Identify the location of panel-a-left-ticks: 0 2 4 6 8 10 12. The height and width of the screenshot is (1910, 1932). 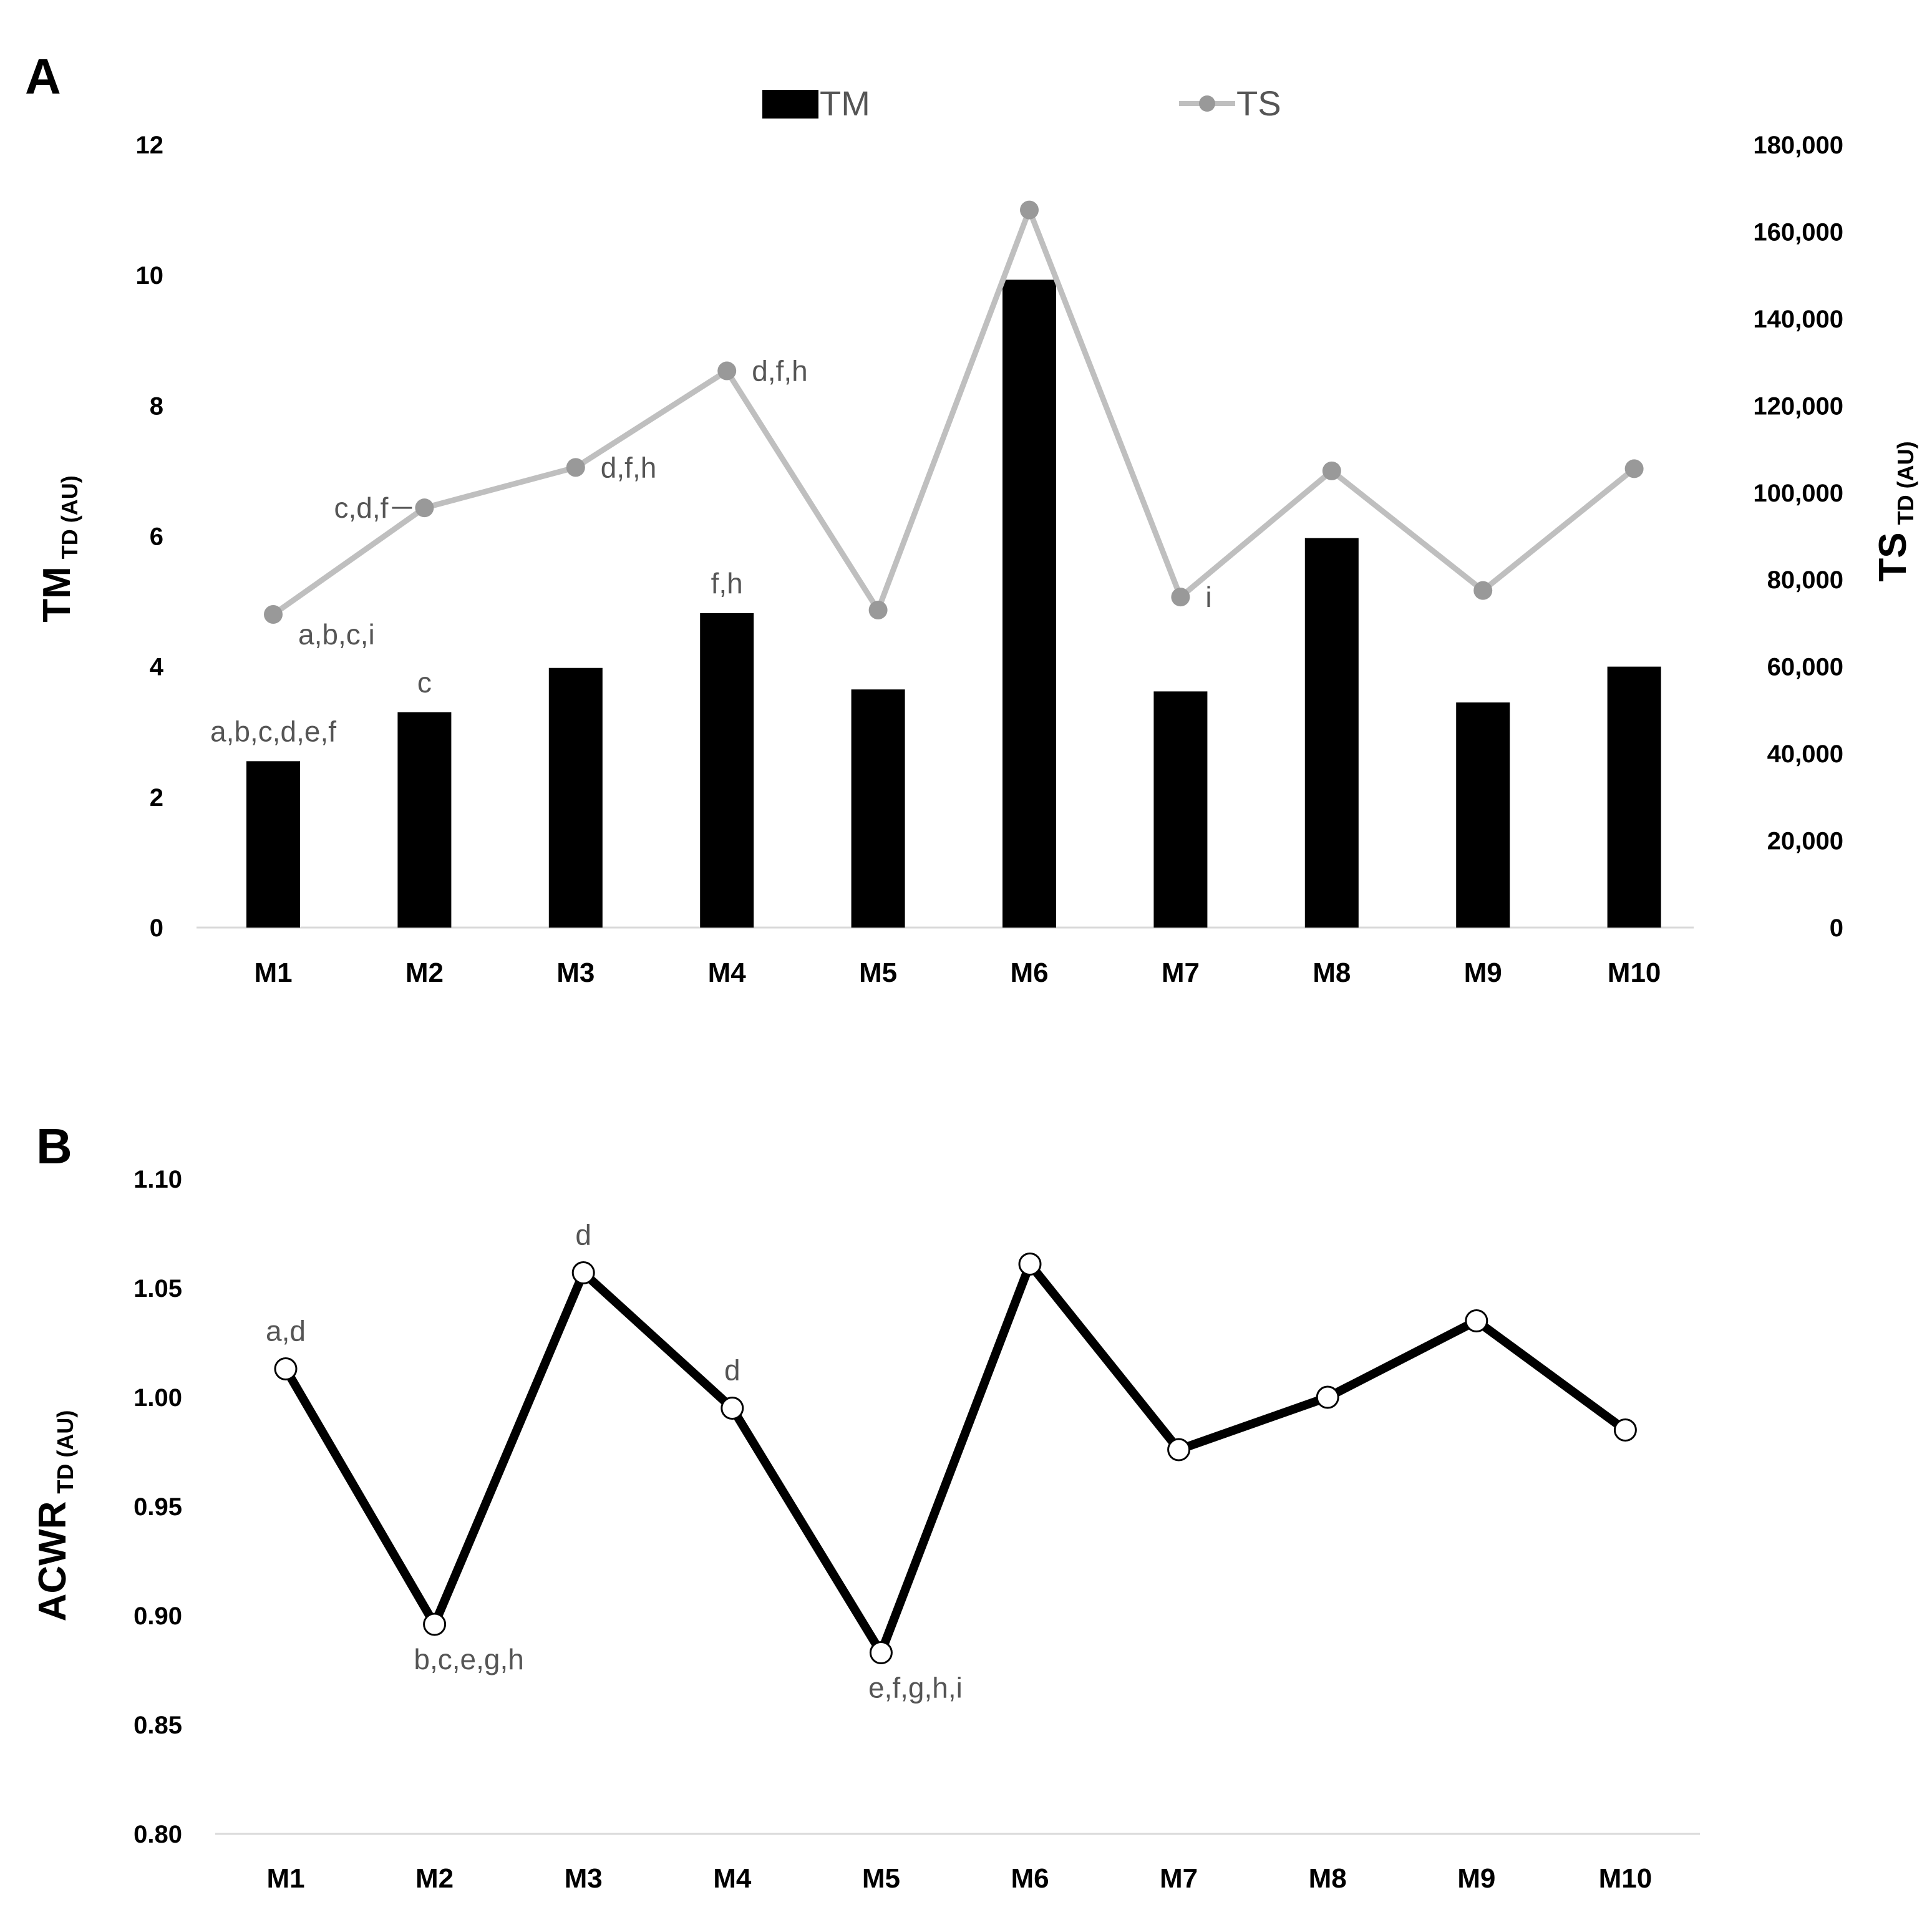
(150, 537).